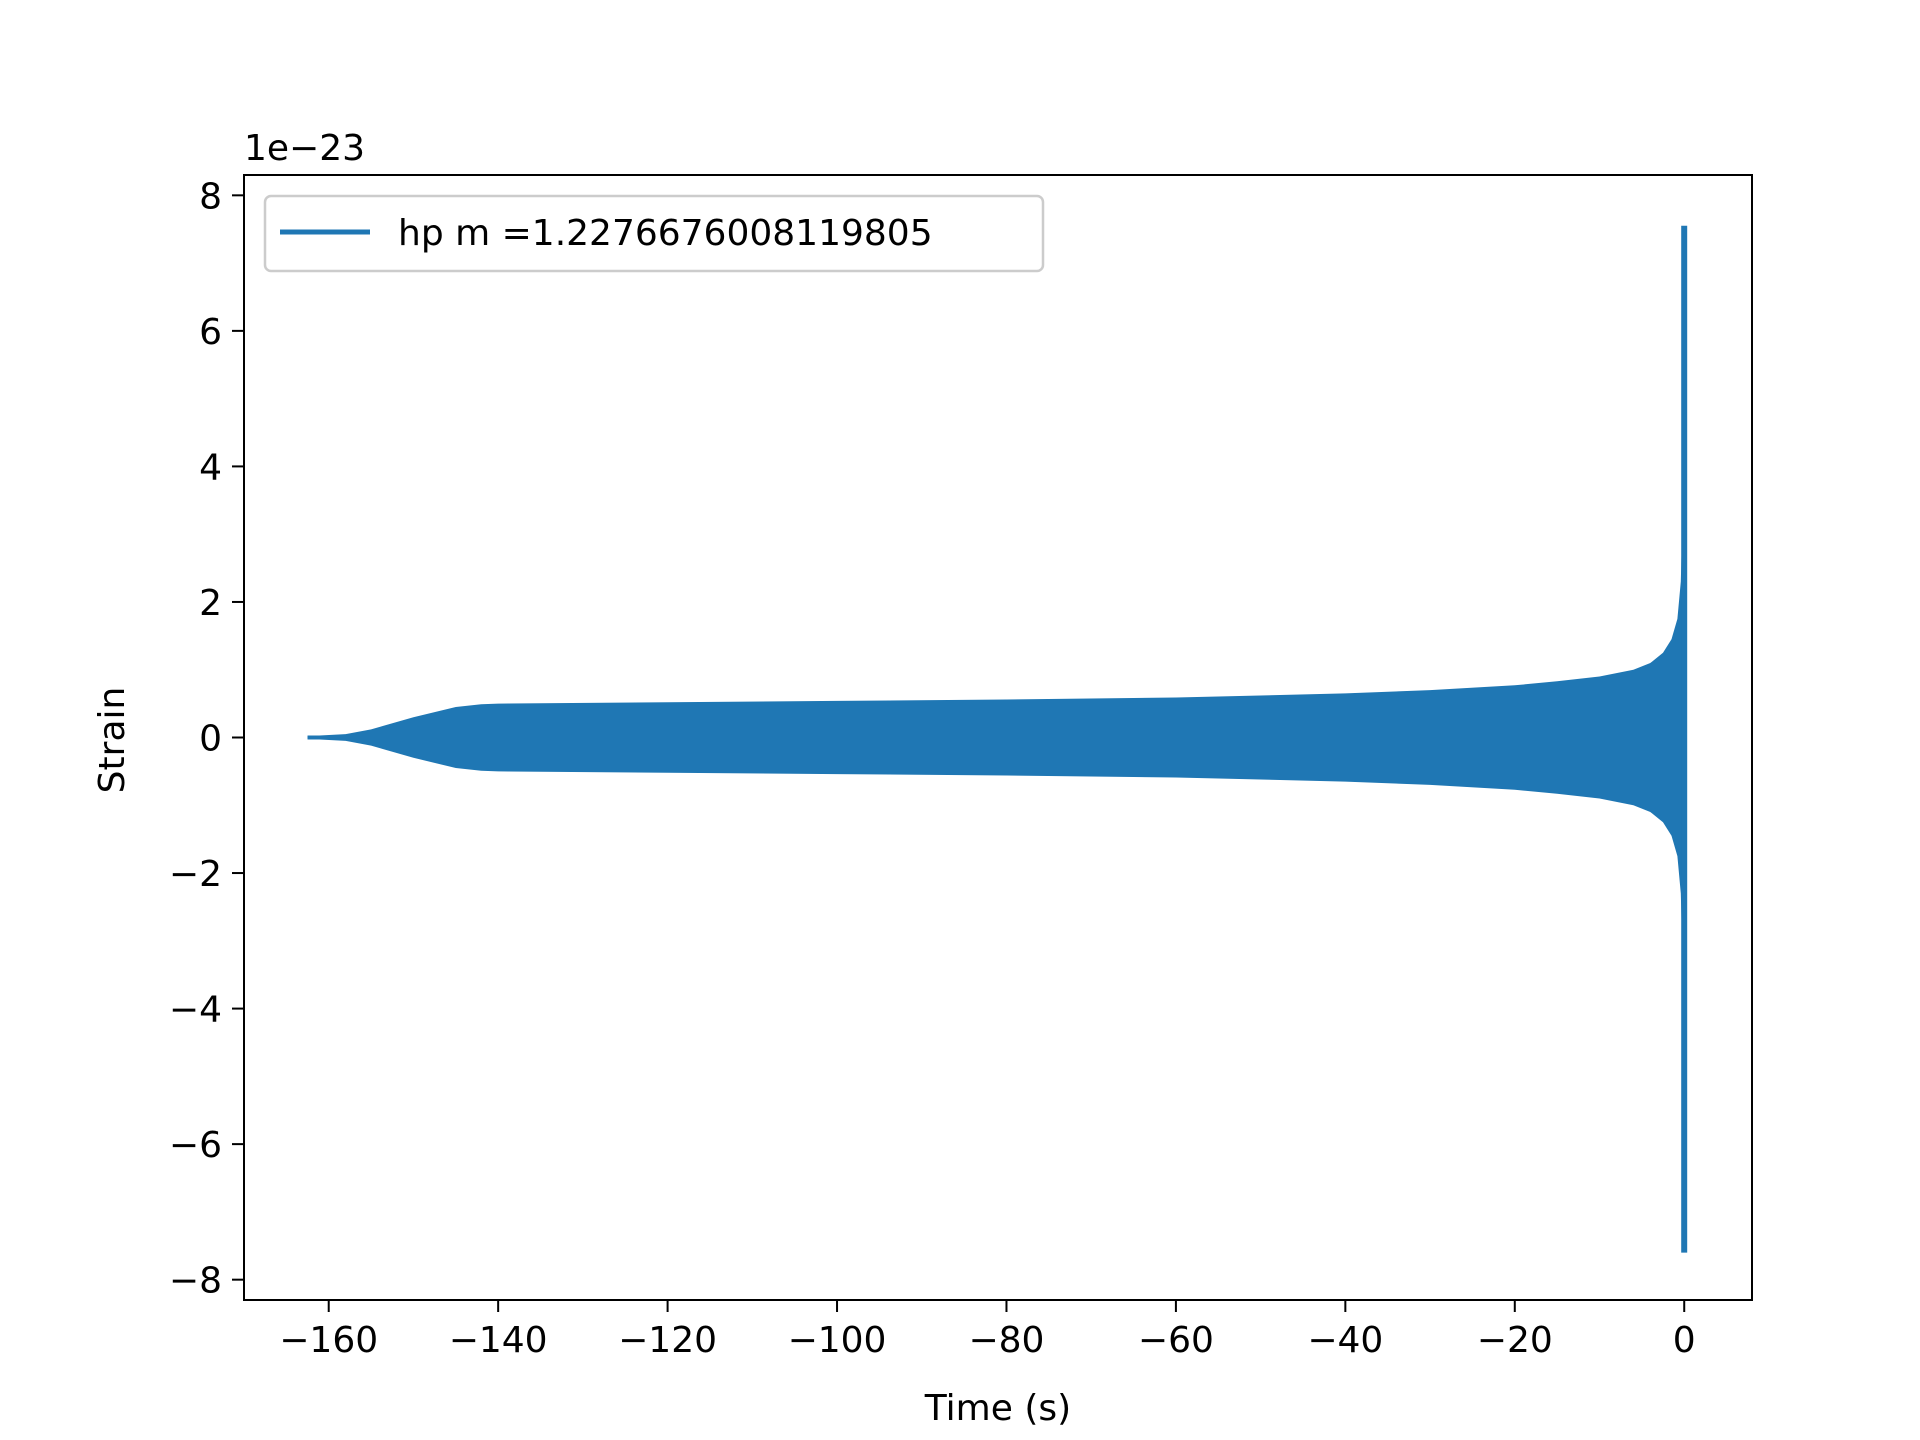  I want to click on x-tick-label: −80, so click(1006, 1340).